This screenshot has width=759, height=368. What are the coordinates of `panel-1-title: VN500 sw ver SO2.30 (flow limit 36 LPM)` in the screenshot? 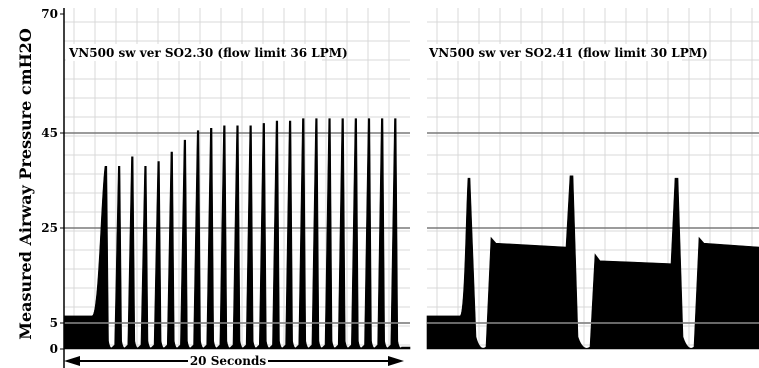 It's located at (208, 53).